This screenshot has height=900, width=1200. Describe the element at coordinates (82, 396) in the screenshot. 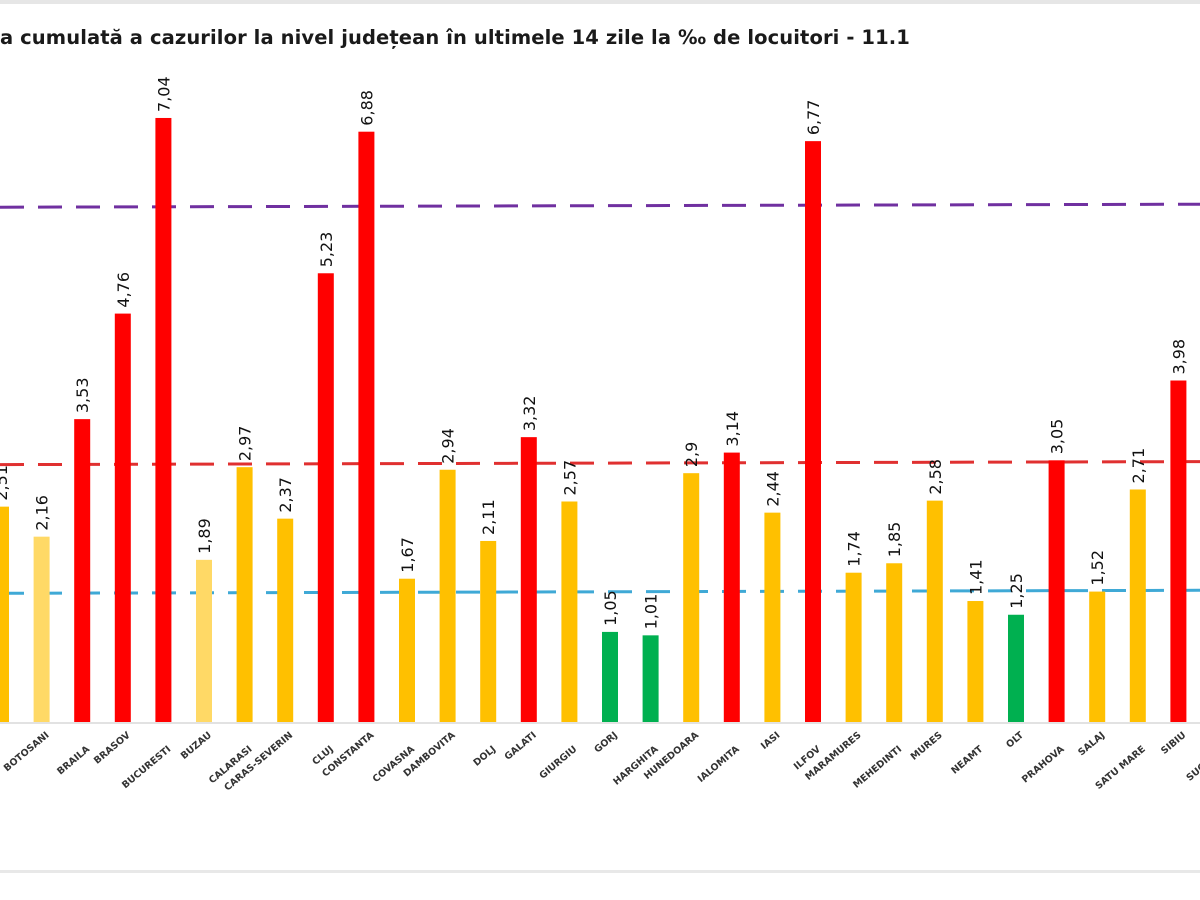

I see `bar-value-label: 3,53` at that location.